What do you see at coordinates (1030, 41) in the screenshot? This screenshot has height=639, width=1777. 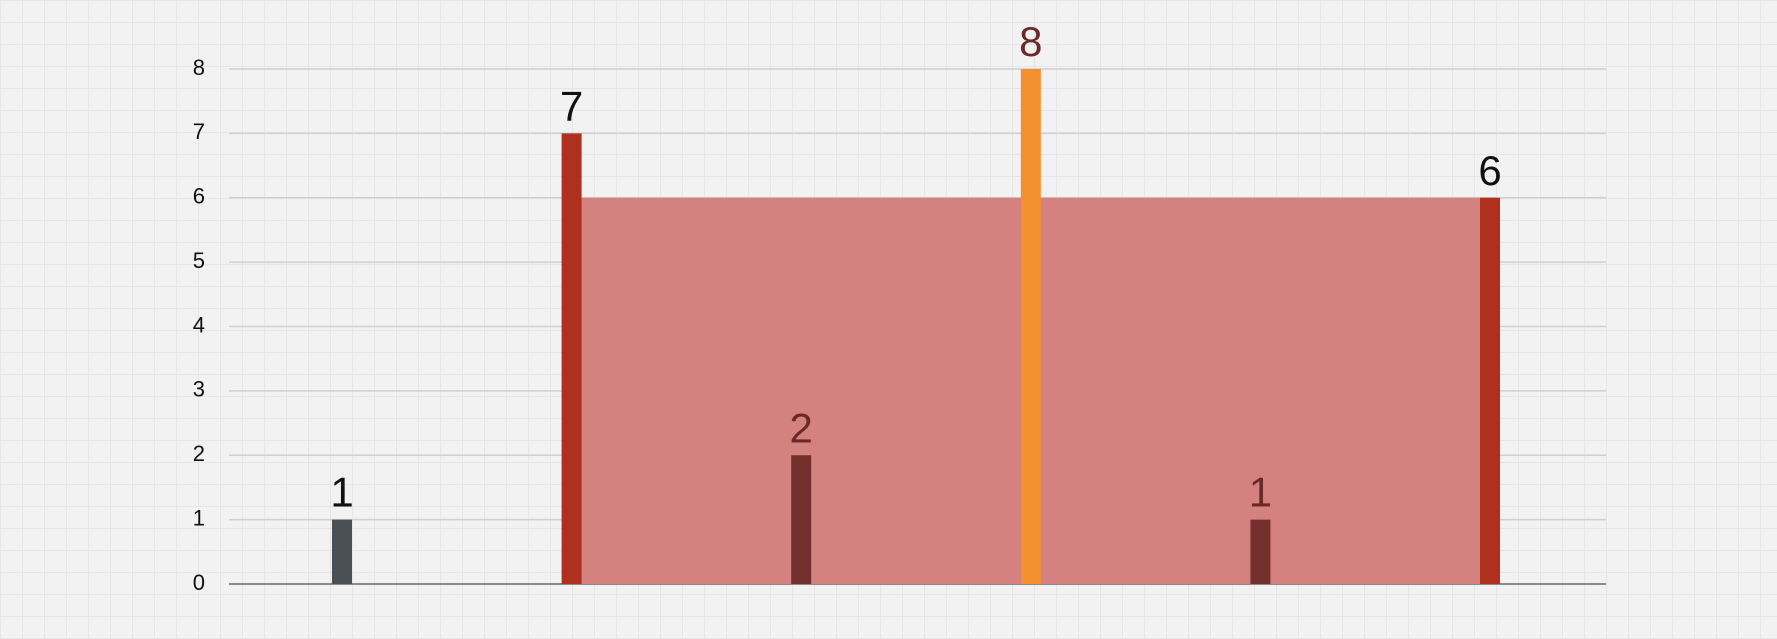 I see `value-label: 8` at bounding box center [1030, 41].